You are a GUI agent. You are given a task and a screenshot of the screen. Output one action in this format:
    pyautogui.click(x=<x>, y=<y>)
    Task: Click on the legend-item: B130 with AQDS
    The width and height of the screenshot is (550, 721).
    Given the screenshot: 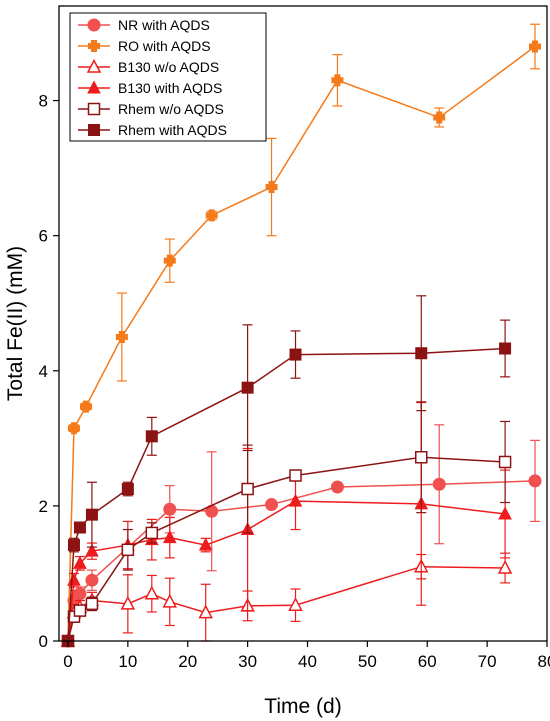 What is the action you would take?
    pyautogui.click(x=150, y=88)
    